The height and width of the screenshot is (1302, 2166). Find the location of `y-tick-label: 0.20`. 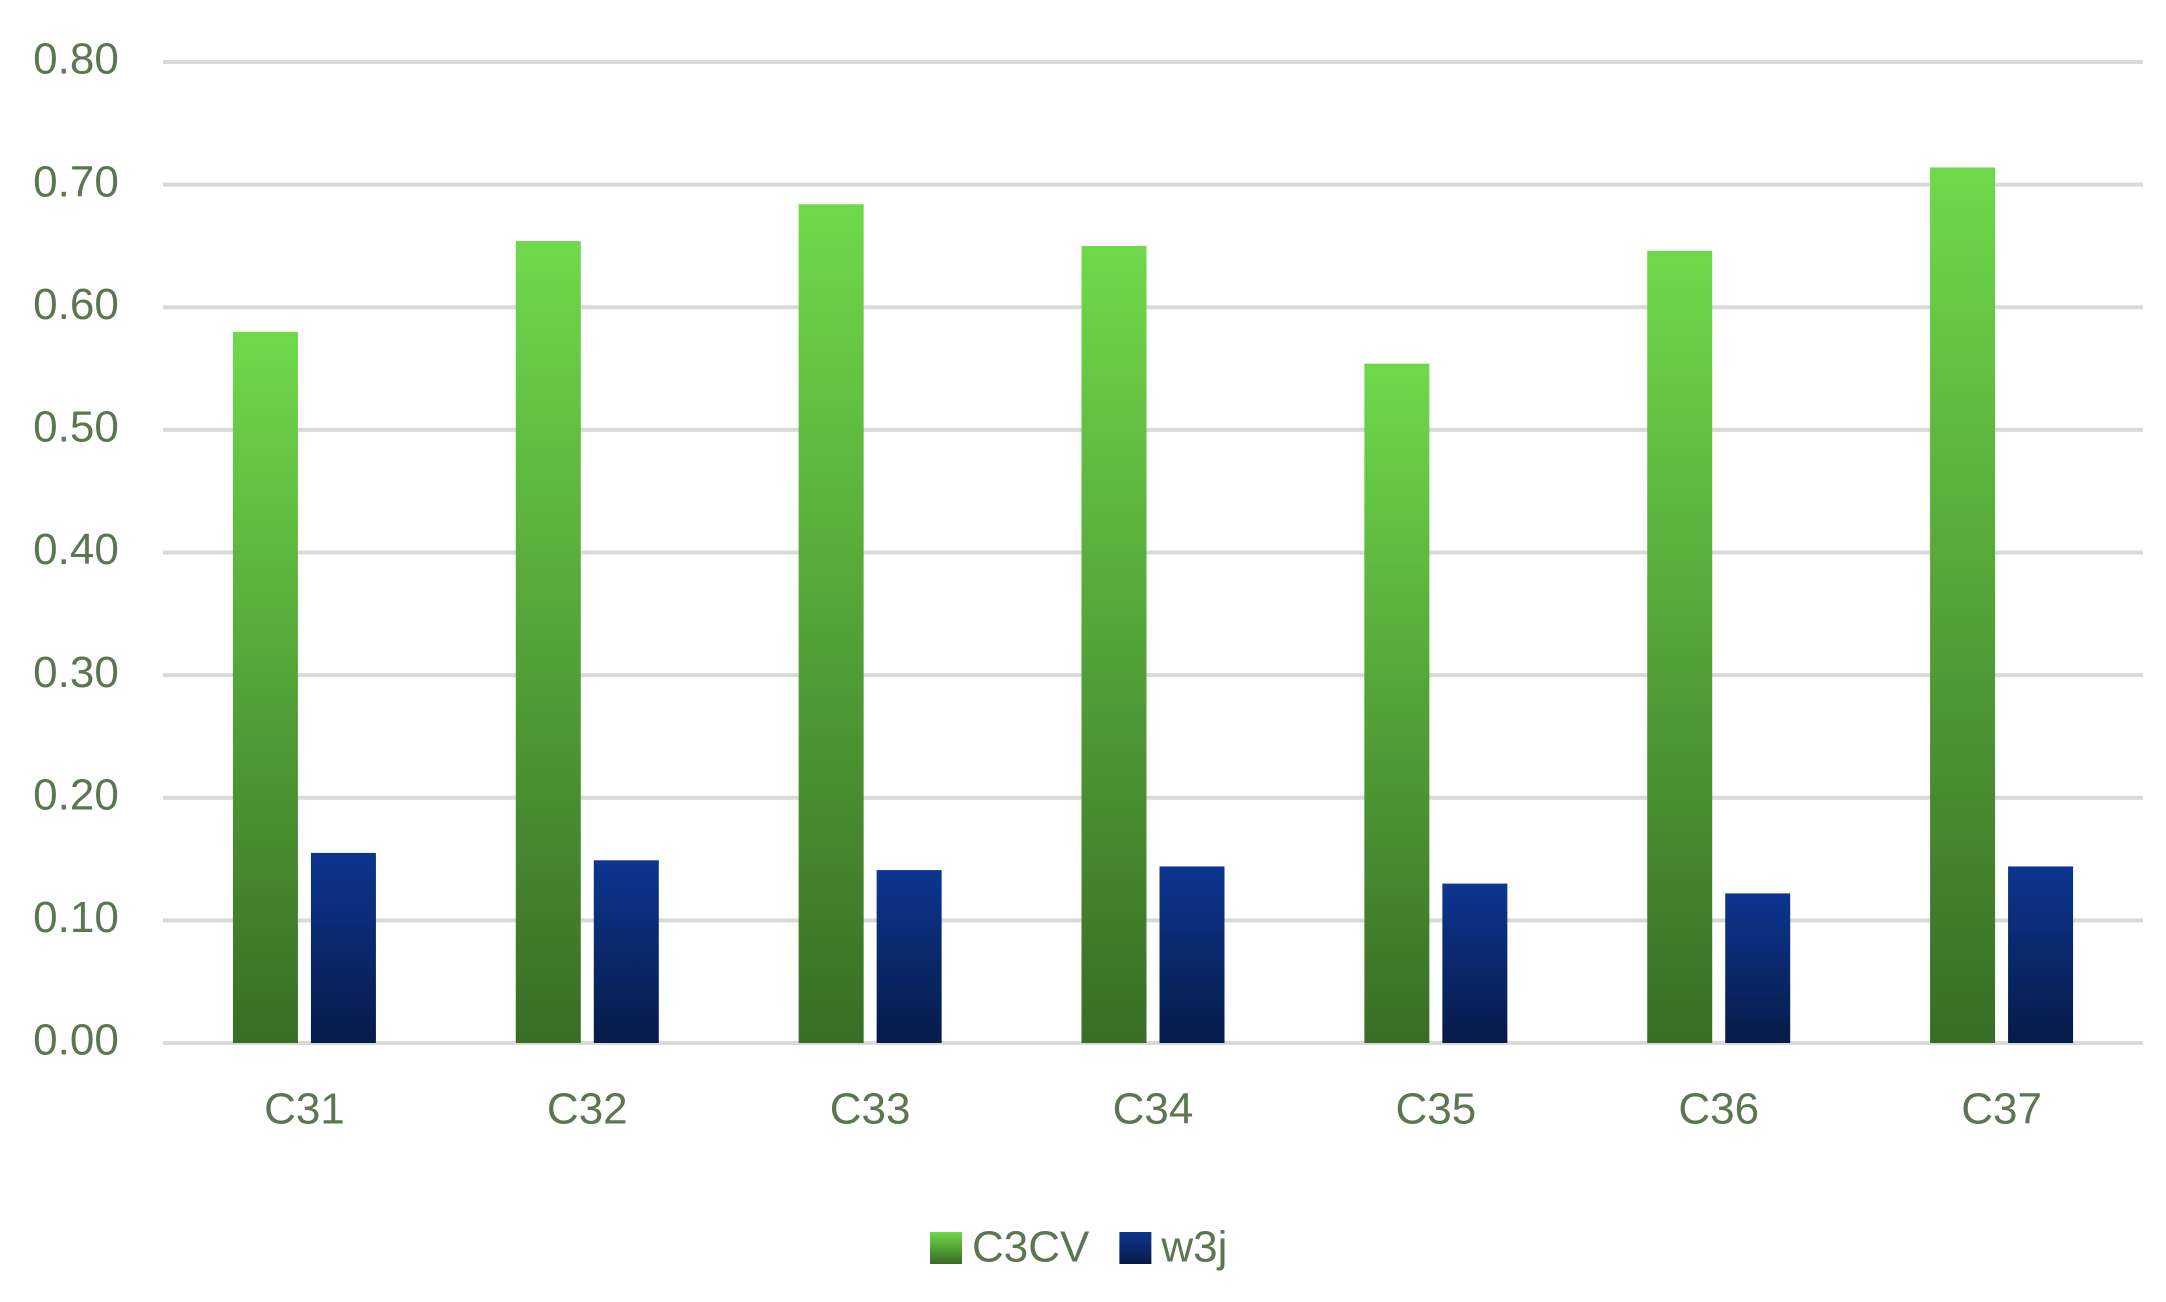

y-tick-label: 0.20 is located at coordinates (76, 794).